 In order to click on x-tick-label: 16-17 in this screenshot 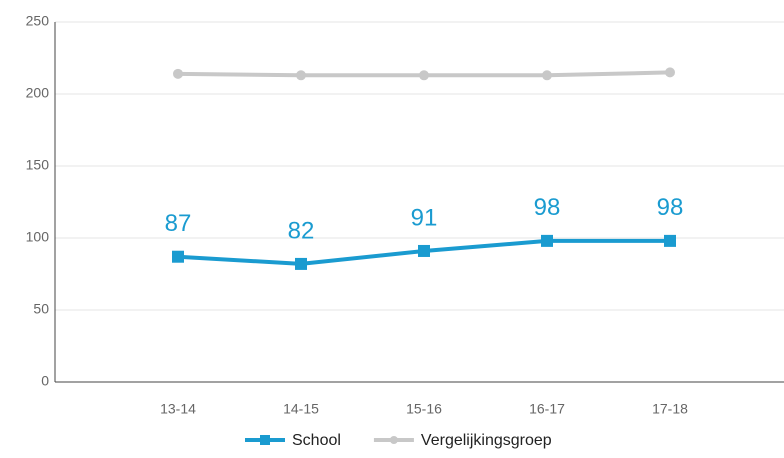, I will do `click(547, 409)`.